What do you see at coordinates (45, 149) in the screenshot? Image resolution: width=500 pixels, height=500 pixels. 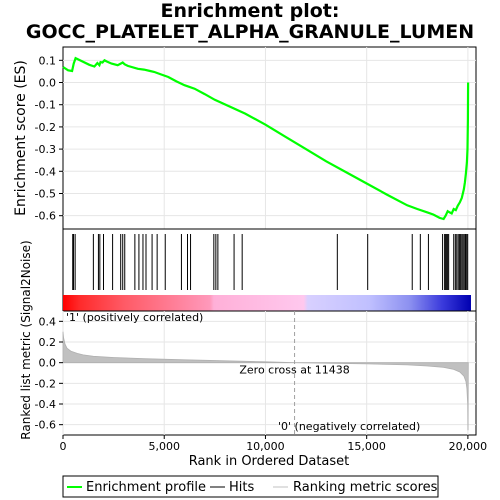 I see `enrichment-y-tick-label: -0.3` at bounding box center [45, 149].